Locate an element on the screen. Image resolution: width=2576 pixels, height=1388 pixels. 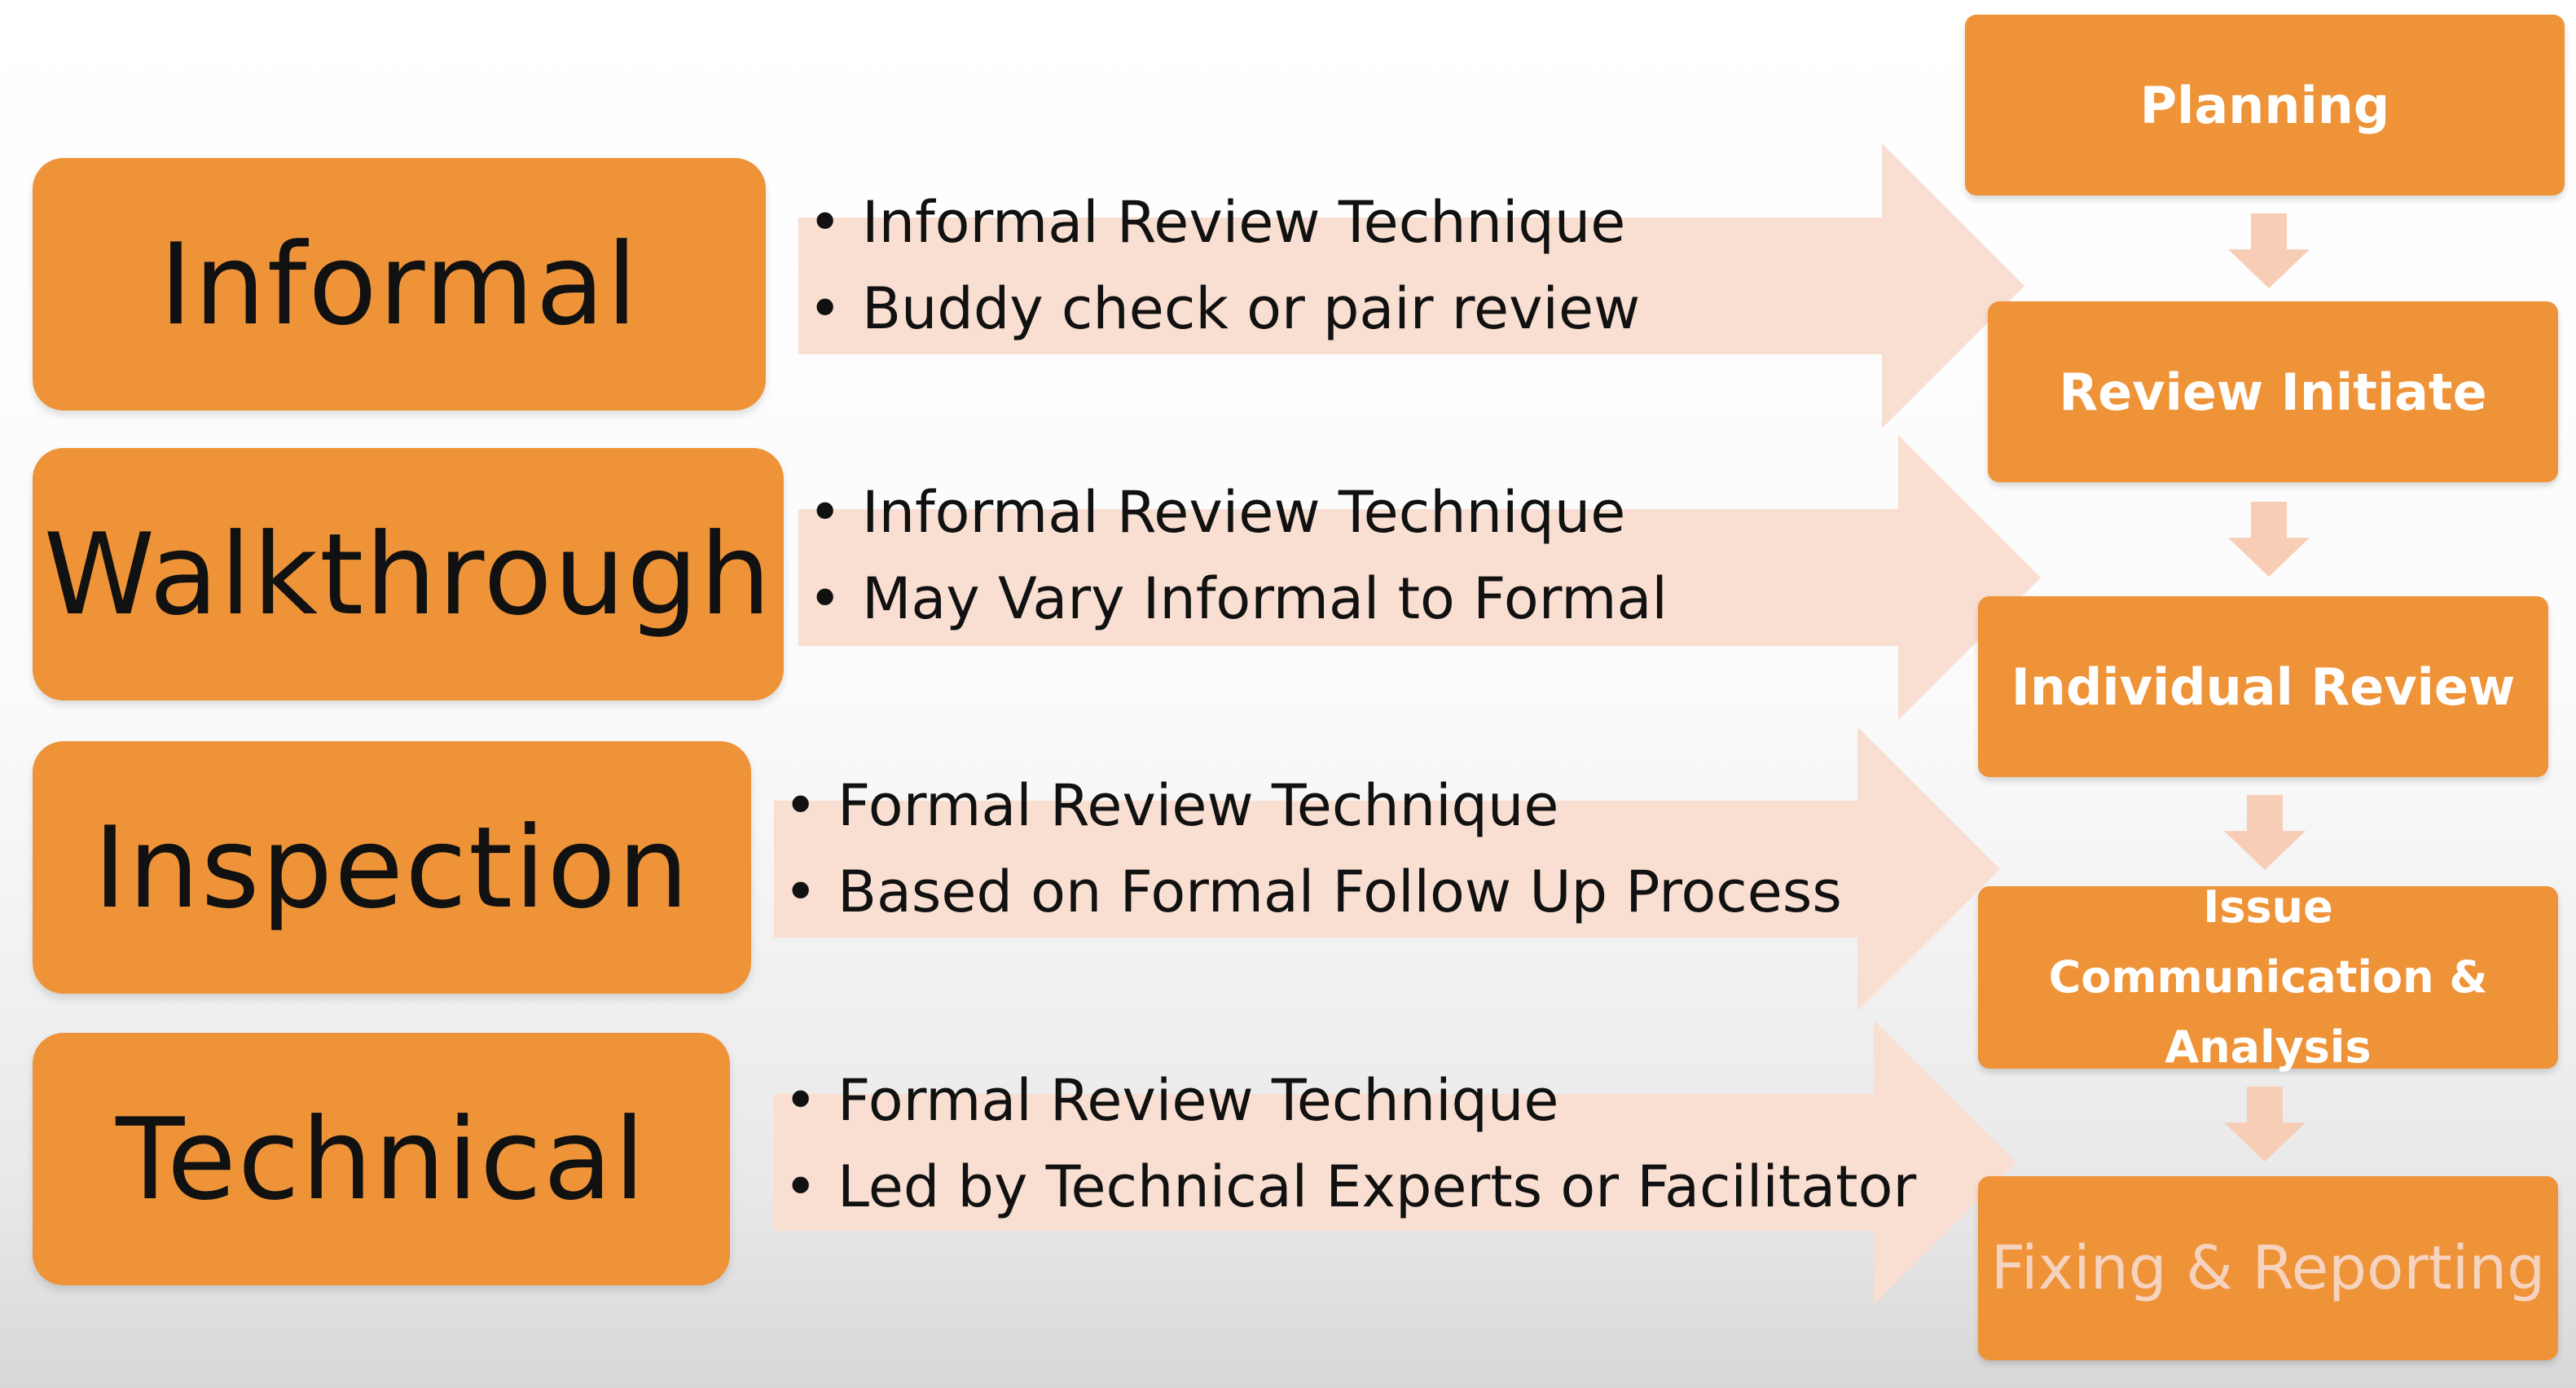
category-label: Technical is located at coordinates (381, 1159).